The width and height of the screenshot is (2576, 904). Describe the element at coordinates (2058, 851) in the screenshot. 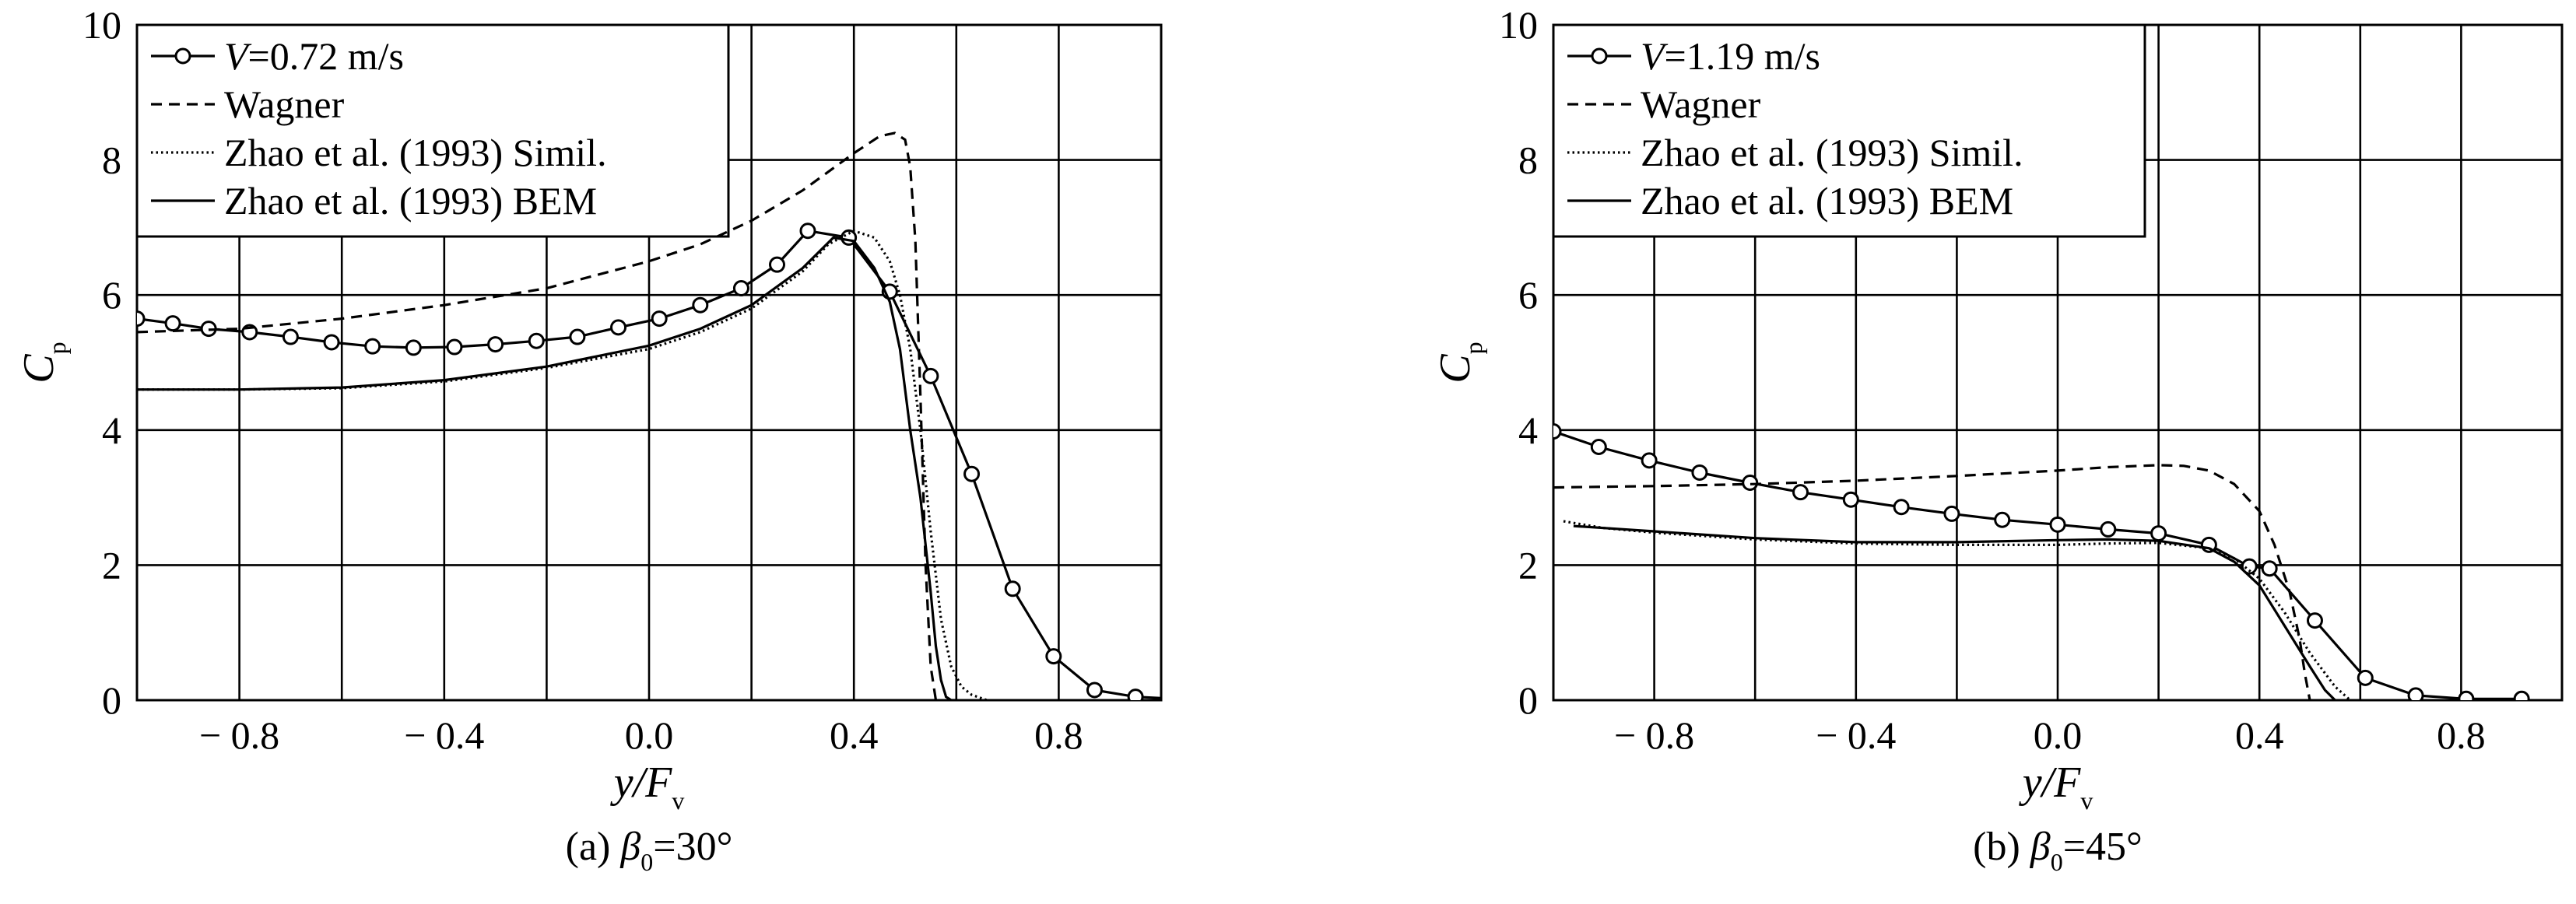

I see `panel-caption: (b) β0=45°` at that location.